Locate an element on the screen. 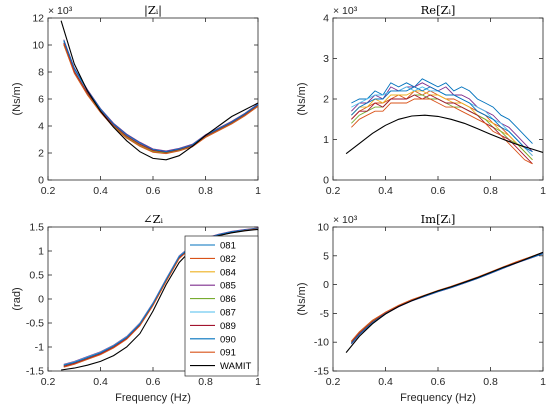 This screenshot has height=411, width=550. y-tick-label: 1.5 is located at coordinates (36, 228).